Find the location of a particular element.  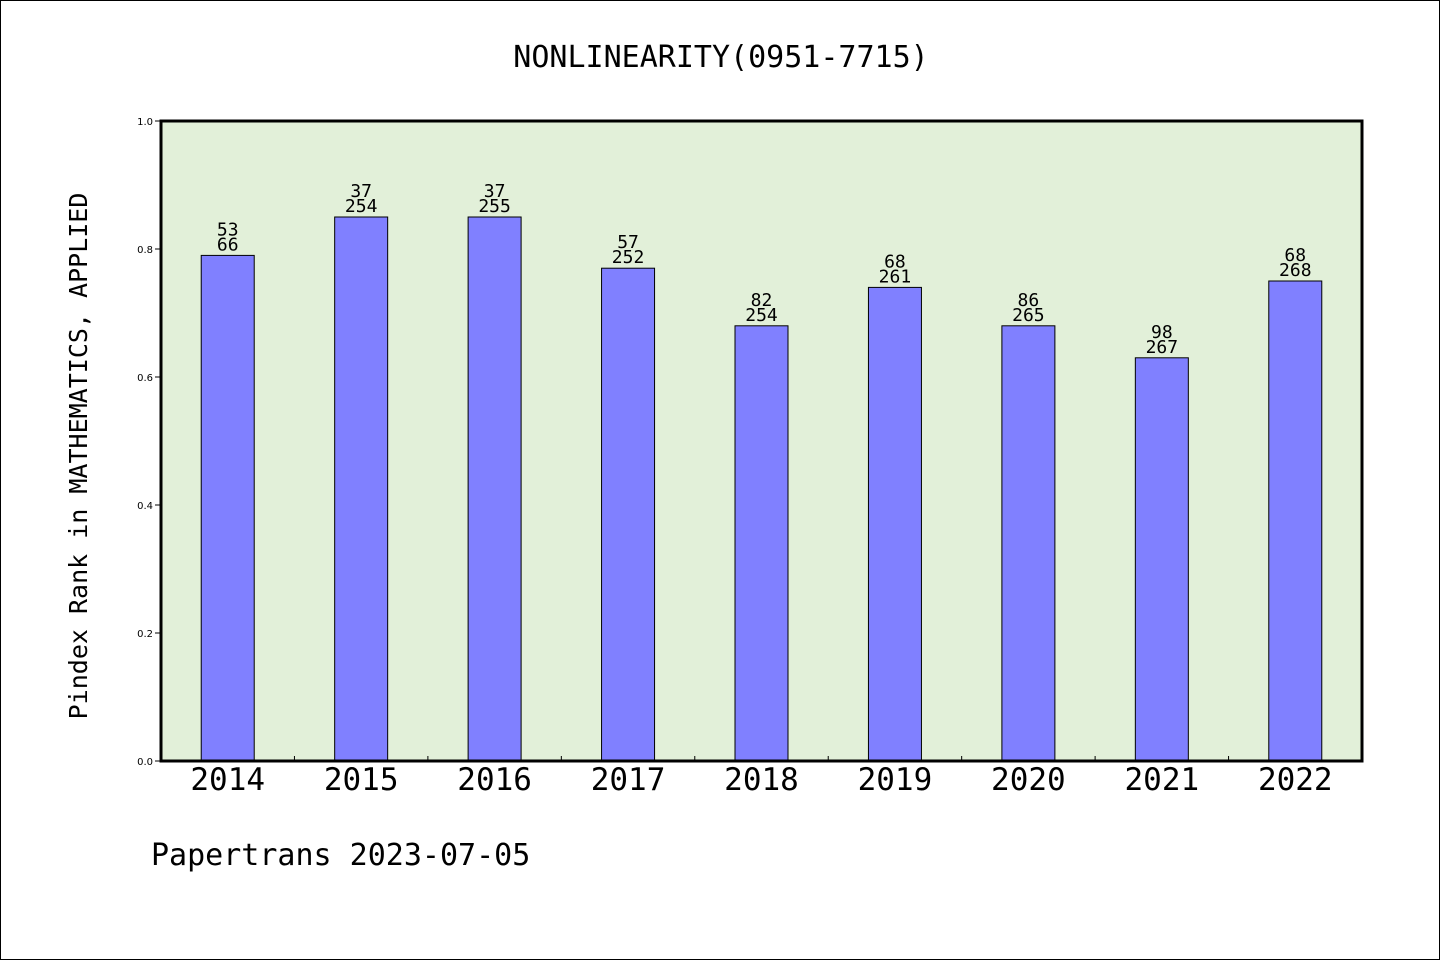

x-tick-label: 2014 is located at coordinates (227, 780).